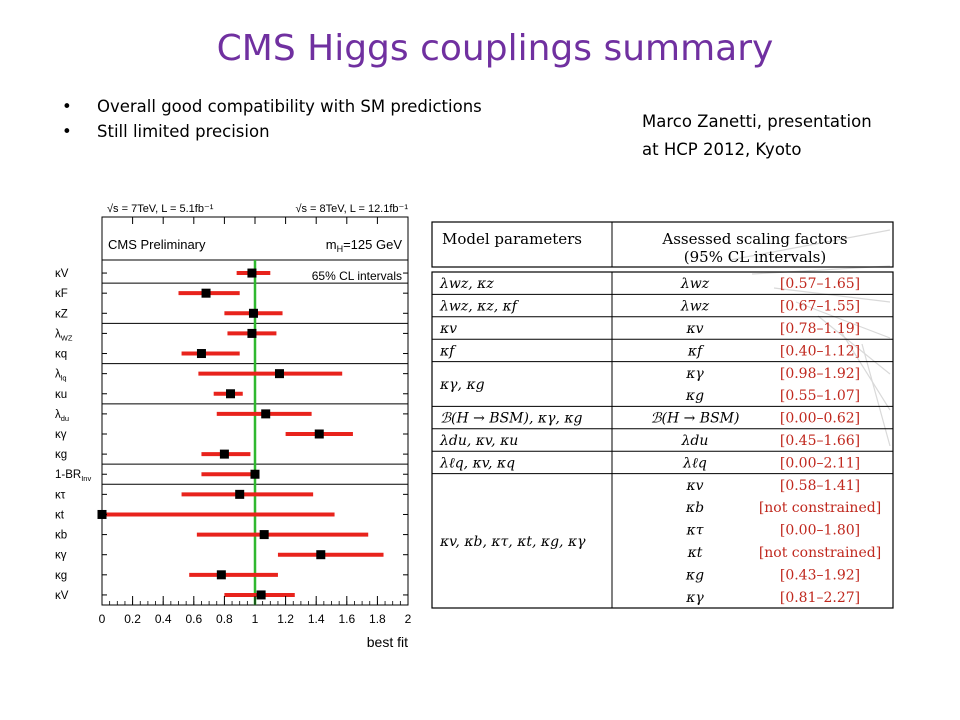 This screenshot has height=720, width=960. I want to click on scaling-factor: κb, so click(694, 508).